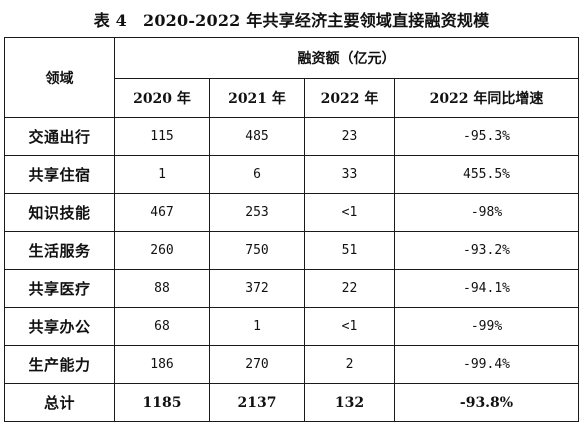 The width and height of the screenshot is (583, 439). I want to click on domain-cell: 共享住宿, so click(59, 174).